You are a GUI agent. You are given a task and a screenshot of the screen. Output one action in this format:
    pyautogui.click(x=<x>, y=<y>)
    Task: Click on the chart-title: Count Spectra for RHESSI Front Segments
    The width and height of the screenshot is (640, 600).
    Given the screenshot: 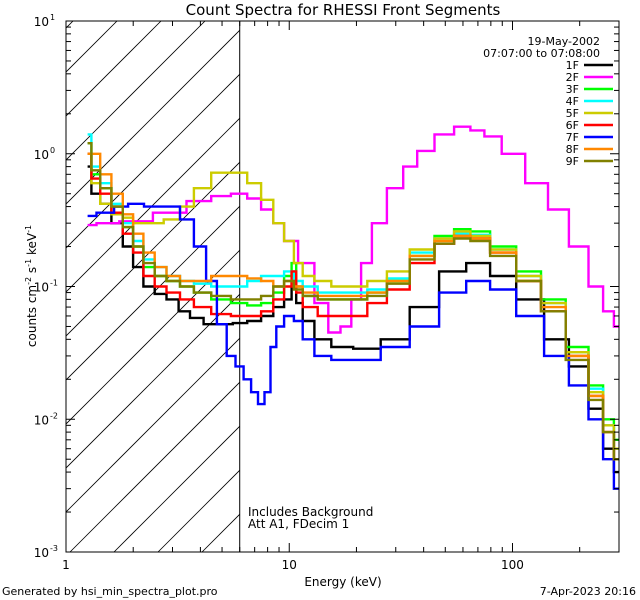 What is the action you would take?
    pyautogui.click(x=343, y=10)
    